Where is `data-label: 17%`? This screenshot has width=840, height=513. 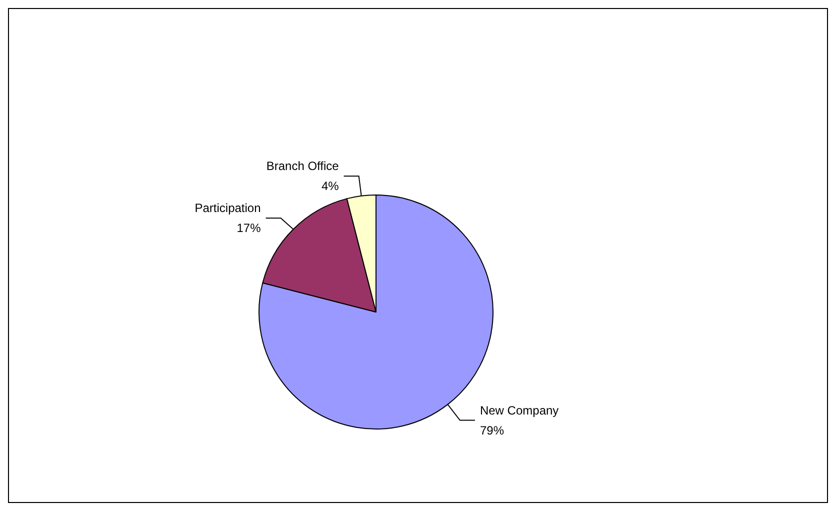
data-label: 17% is located at coordinates (249, 228).